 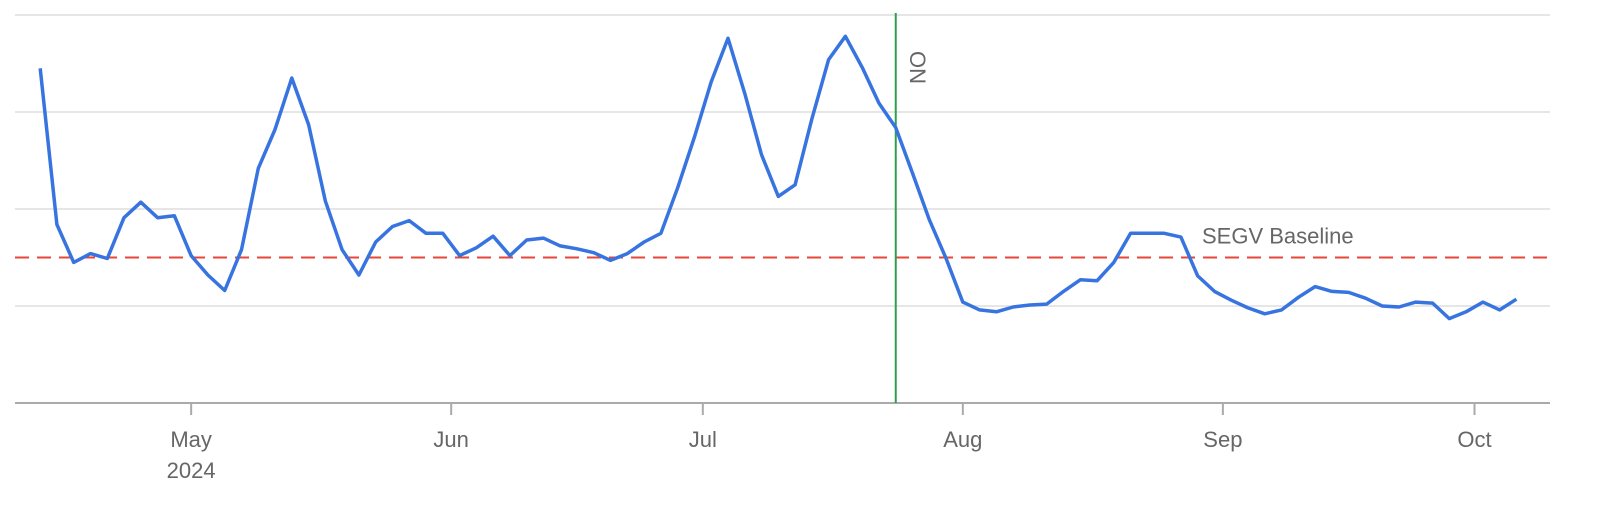 What do you see at coordinates (191, 470) in the screenshot?
I see `x-year-label: 2024` at bounding box center [191, 470].